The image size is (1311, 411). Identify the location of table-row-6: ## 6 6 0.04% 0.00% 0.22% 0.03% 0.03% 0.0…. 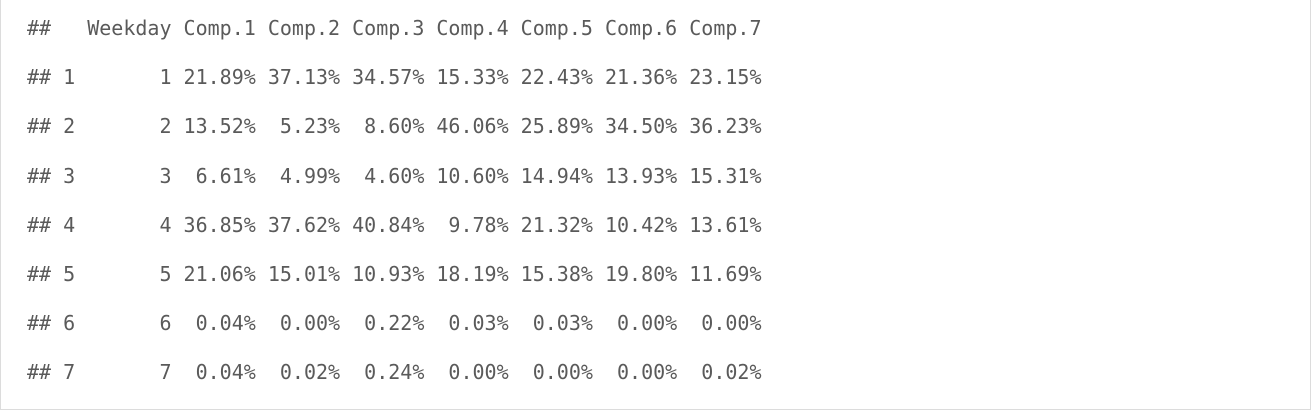
(394, 323).